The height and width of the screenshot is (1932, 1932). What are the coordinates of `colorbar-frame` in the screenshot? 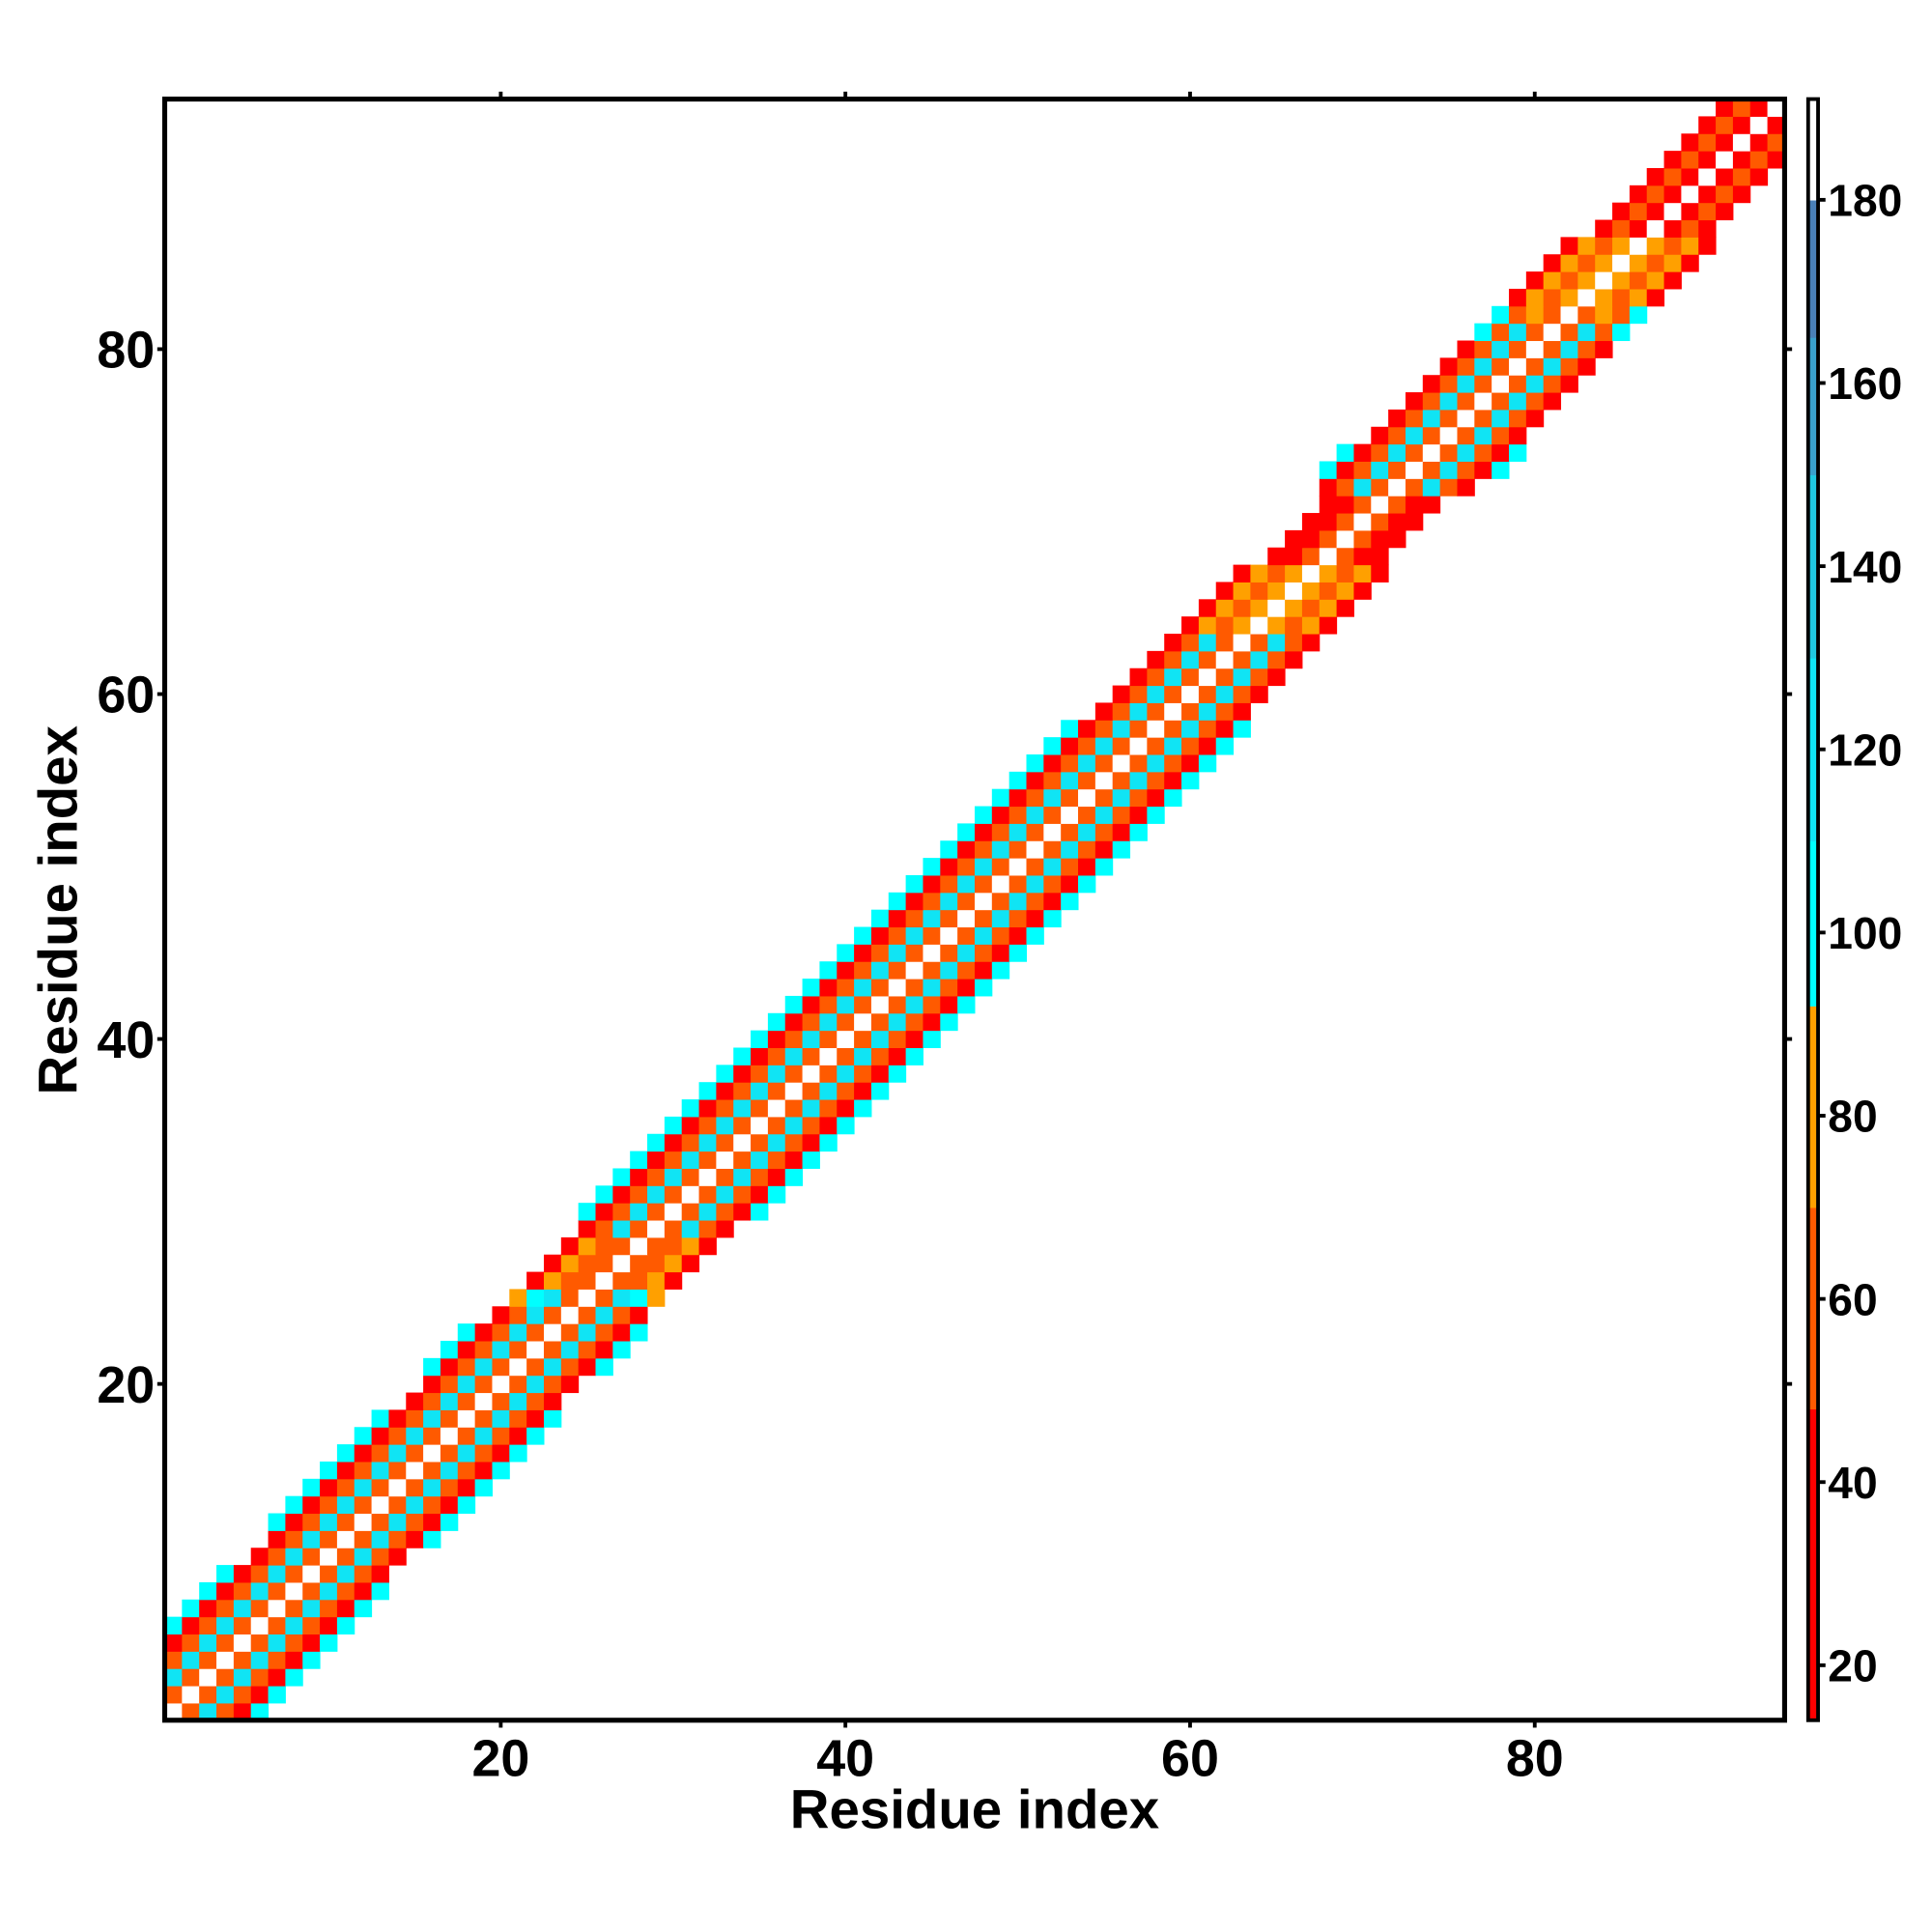 It's located at (1812, 909).